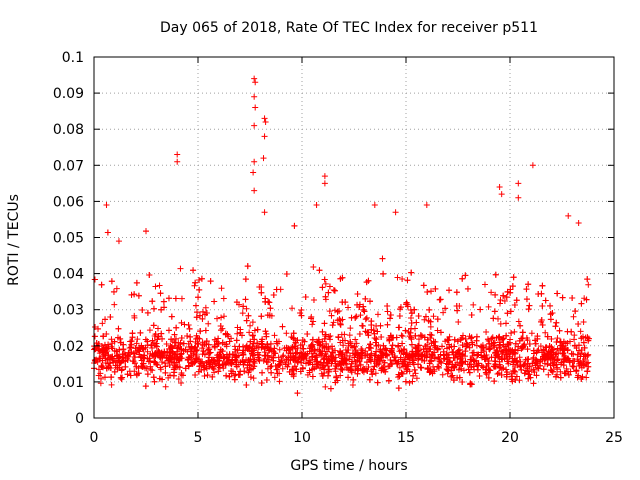  What do you see at coordinates (14, 240) in the screenshot?
I see `y-axis-label: ROTI / TECUs` at bounding box center [14, 240].